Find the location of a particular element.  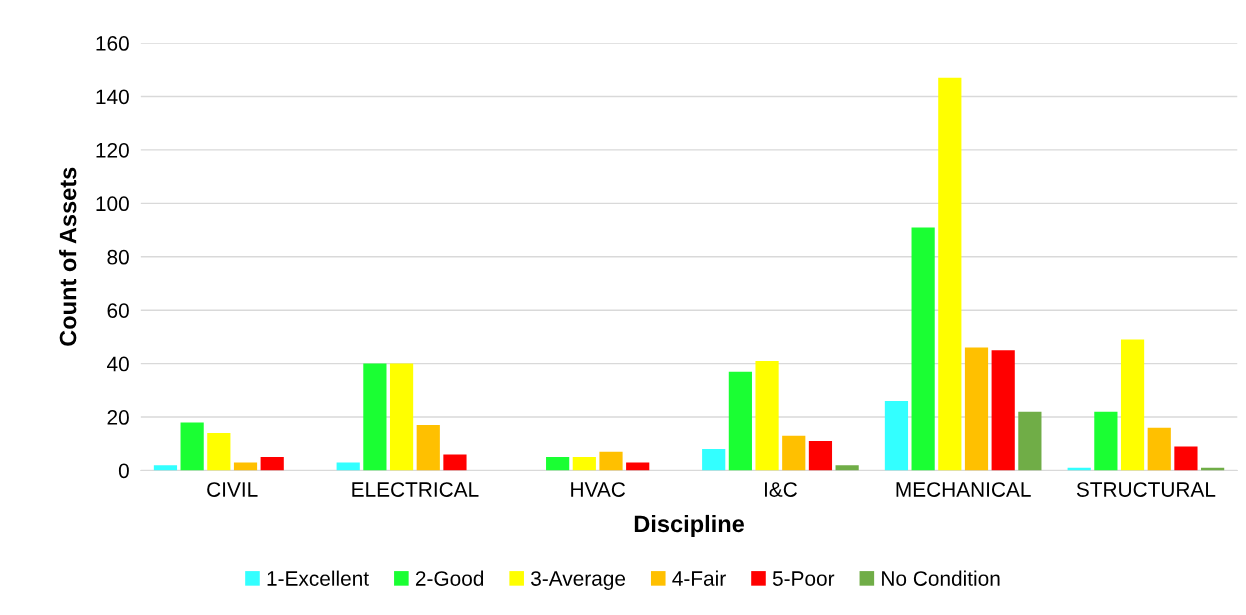

x-tick-label: HVAC is located at coordinates (598, 489).